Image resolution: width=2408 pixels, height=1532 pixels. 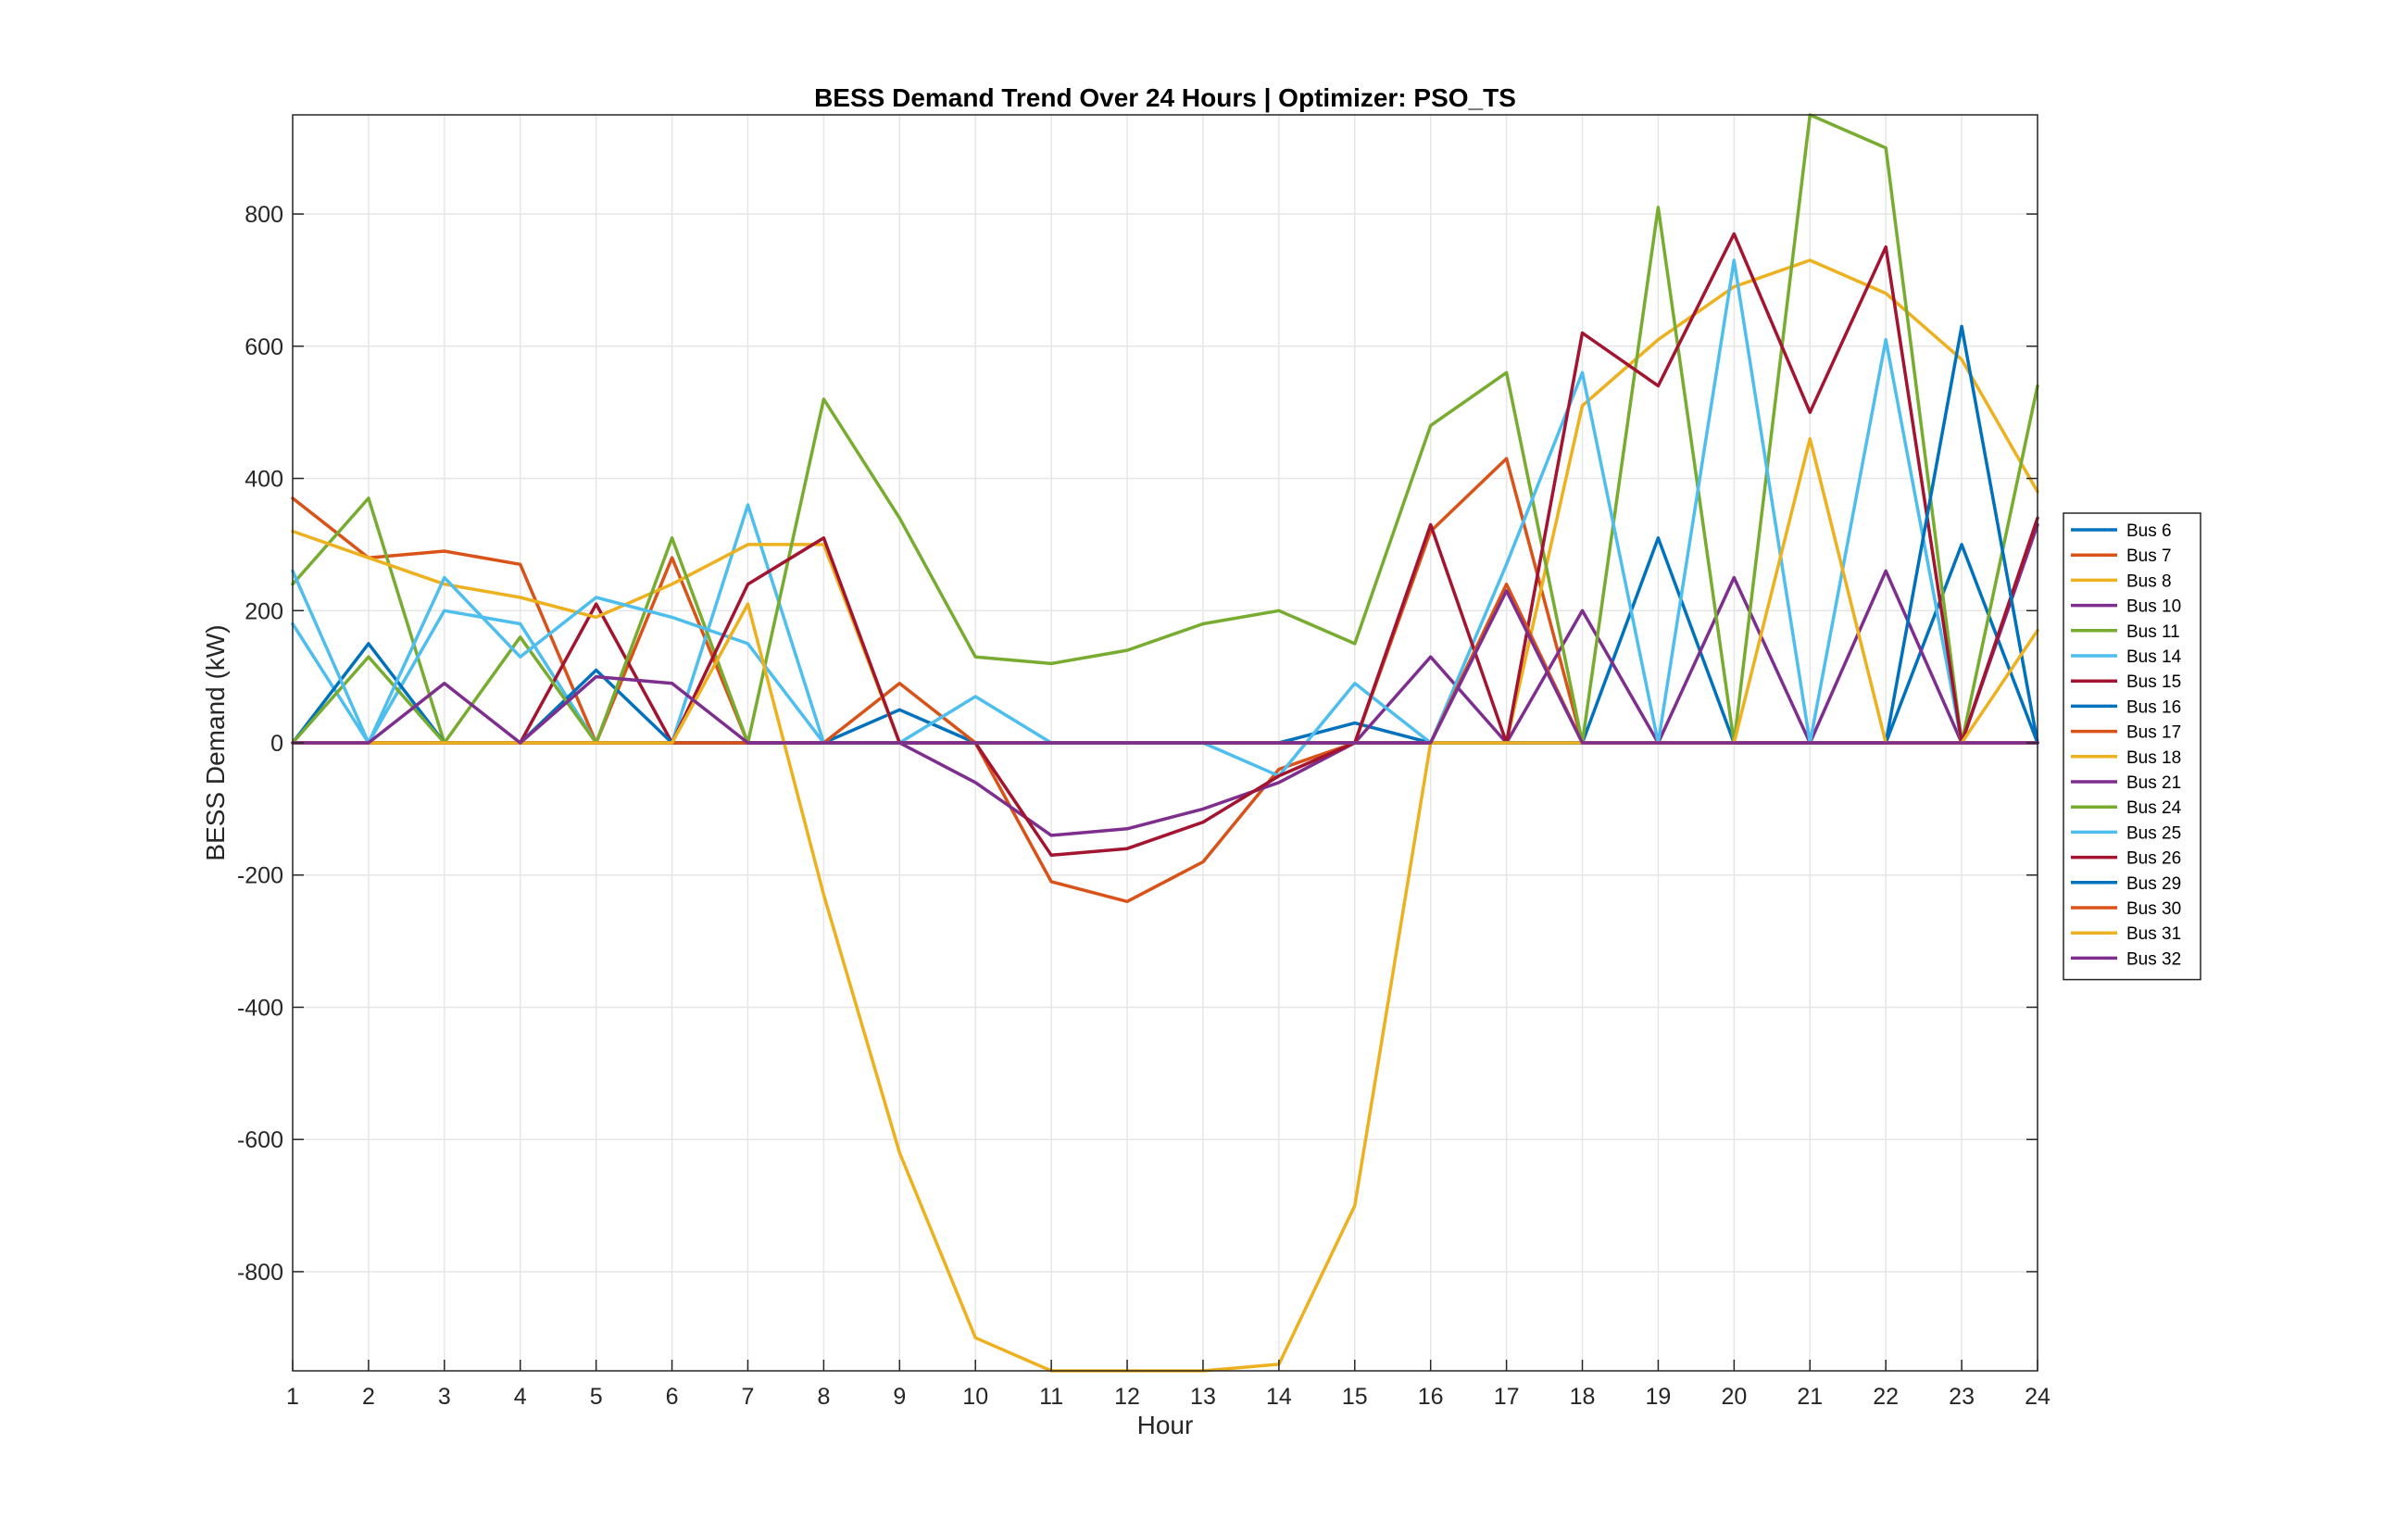 I want to click on legend-label: Bus 32, so click(x=2153, y=959).